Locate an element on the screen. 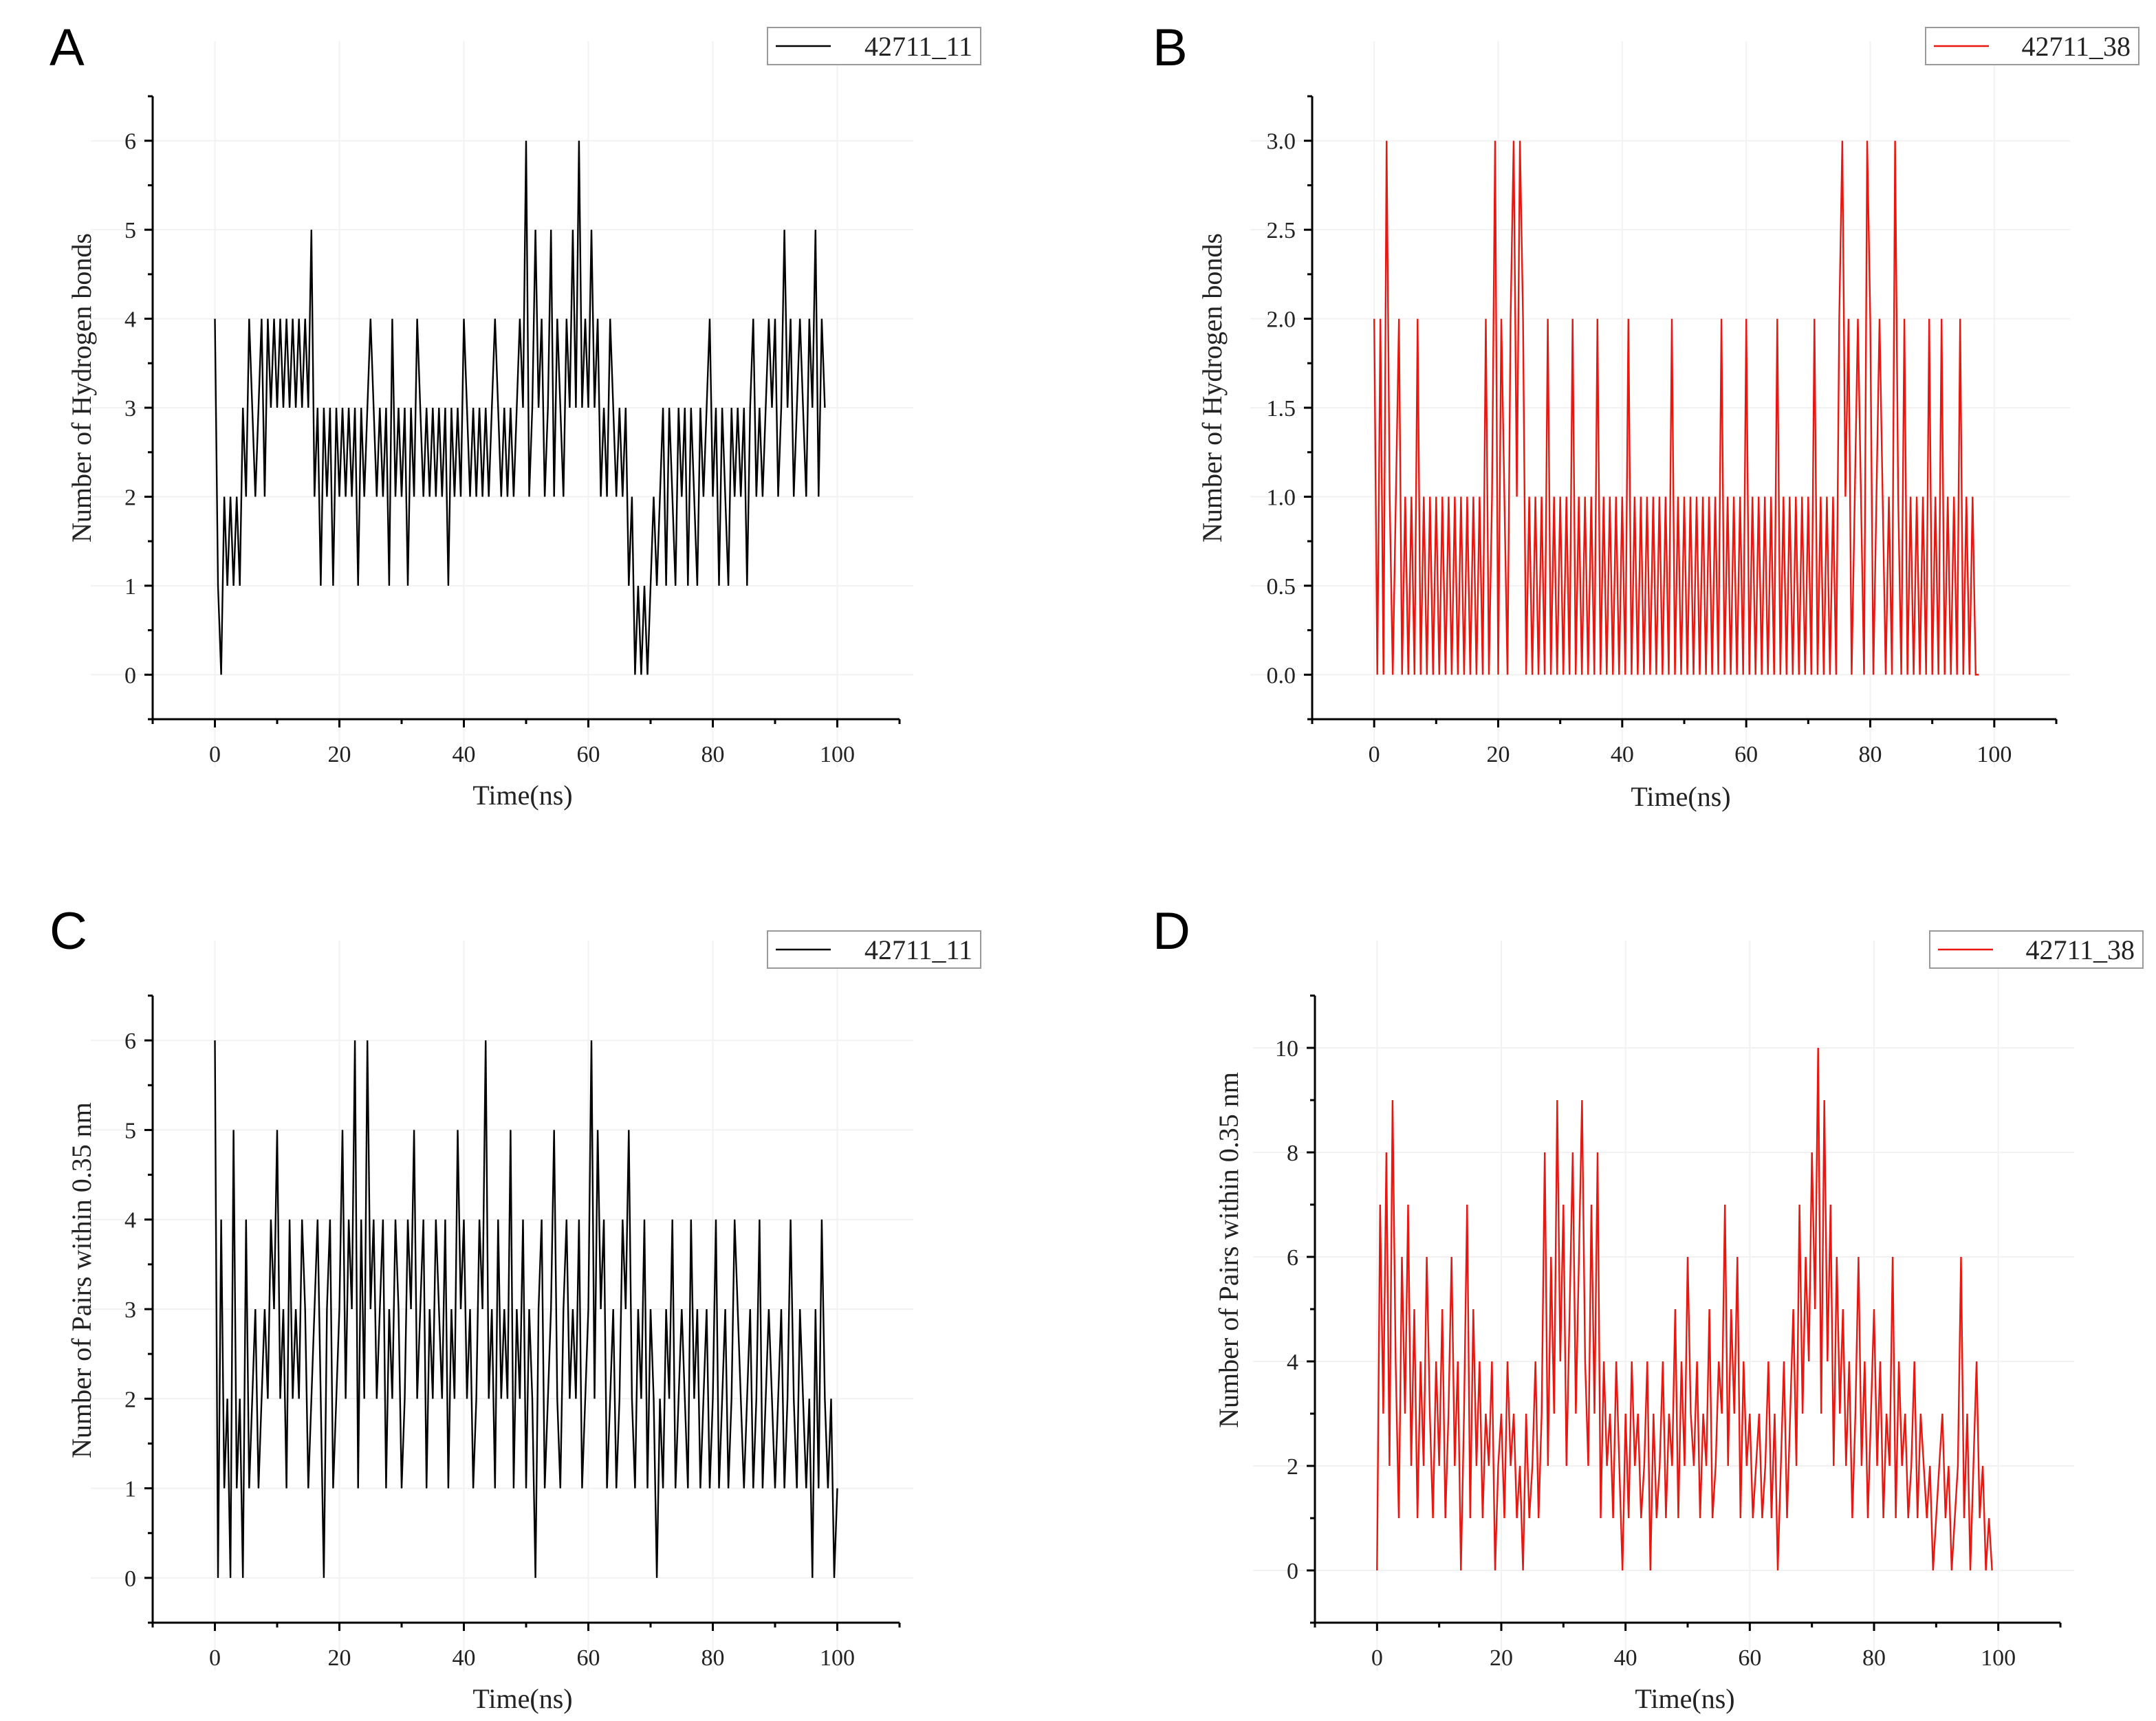 Image resolution: width=2156 pixels, height=1721 pixels. chart-c-series is located at coordinates (526, 1309).